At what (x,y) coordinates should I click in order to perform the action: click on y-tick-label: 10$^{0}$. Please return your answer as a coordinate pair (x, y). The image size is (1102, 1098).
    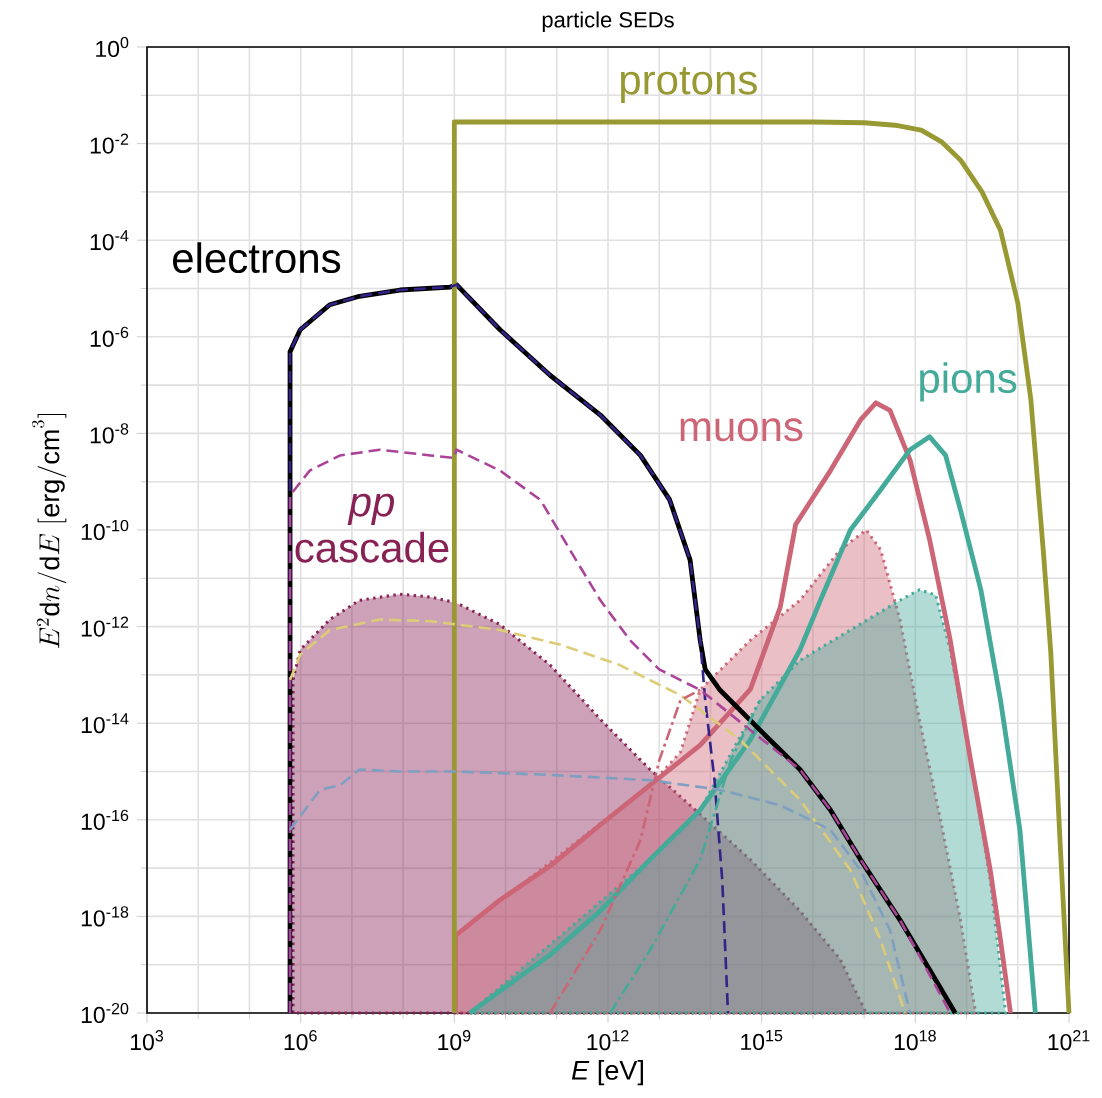
    Looking at the image, I should click on (112, 47).